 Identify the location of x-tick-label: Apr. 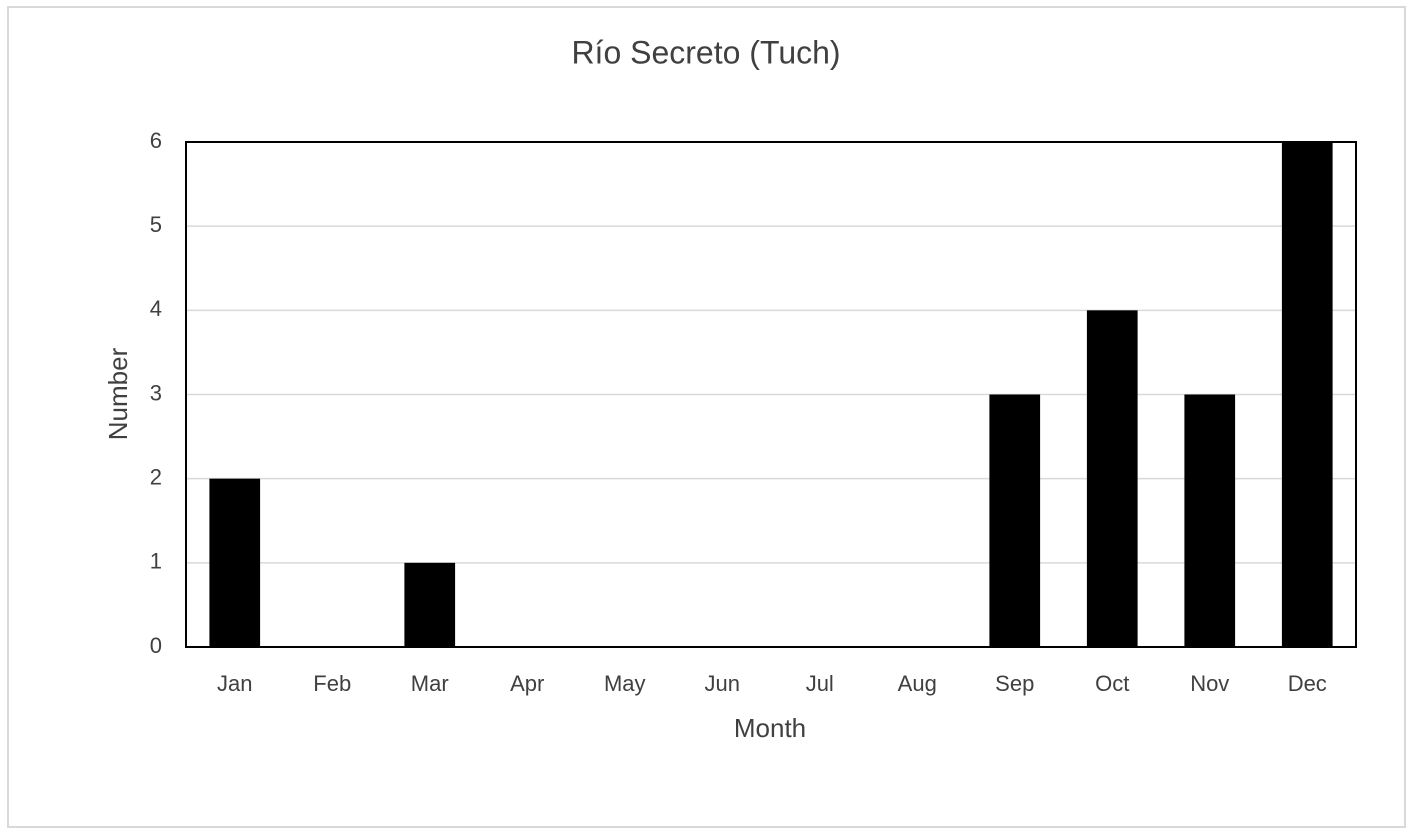
(527, 683).